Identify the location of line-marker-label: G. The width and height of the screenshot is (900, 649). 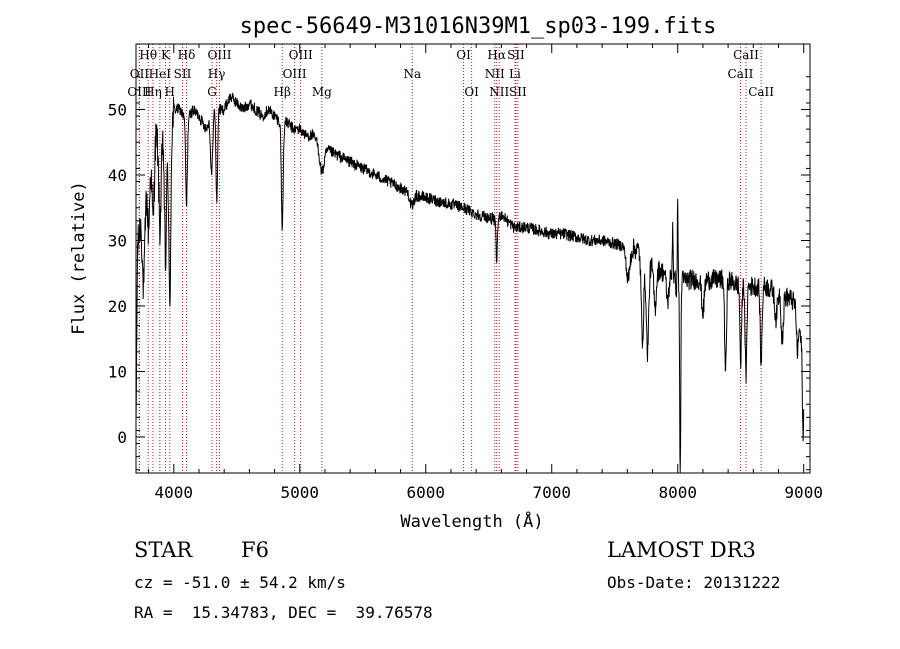
(212, 92).